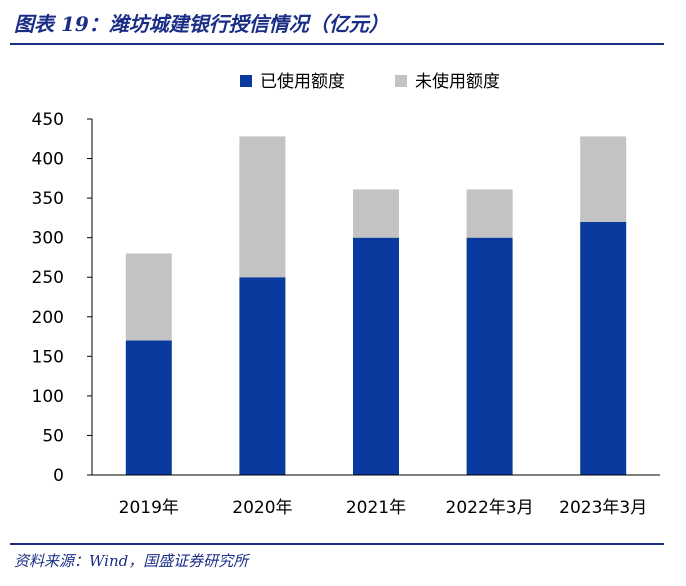  Describe the element at coordinates (48, 160) in the screenshot. I see `y-tick-label: 400` at that location.